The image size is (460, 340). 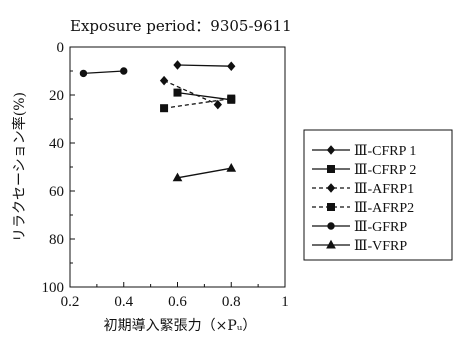 I want to click on legend-item: Ⅲ-AFRP2, so click(x=363, y=208).